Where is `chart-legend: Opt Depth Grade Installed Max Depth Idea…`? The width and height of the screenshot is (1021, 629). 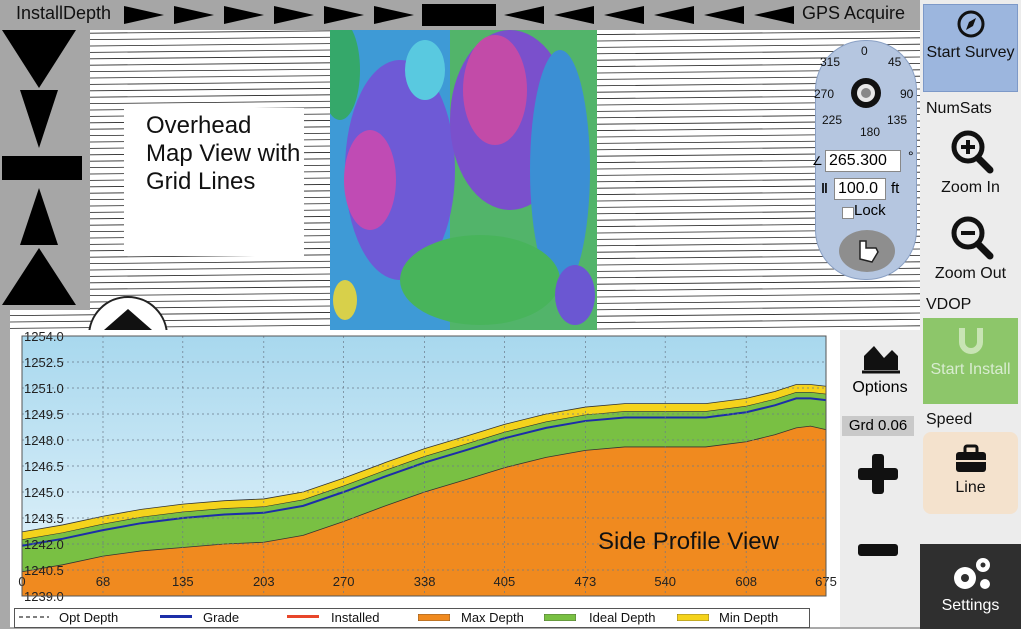 chart-legend: Opt Depth Grade Installed Max Depth Idea… is located at coordinates (412, 618).